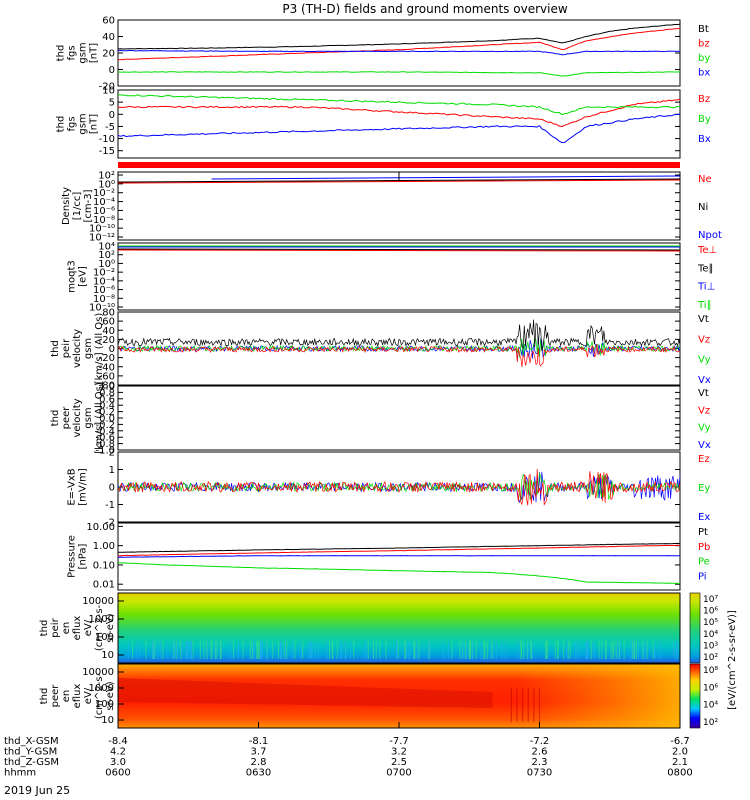  What do you see at coordinates (703, 319) in the screenshot?
I see `legend-item: Vt` at bounding box center [703, 319].